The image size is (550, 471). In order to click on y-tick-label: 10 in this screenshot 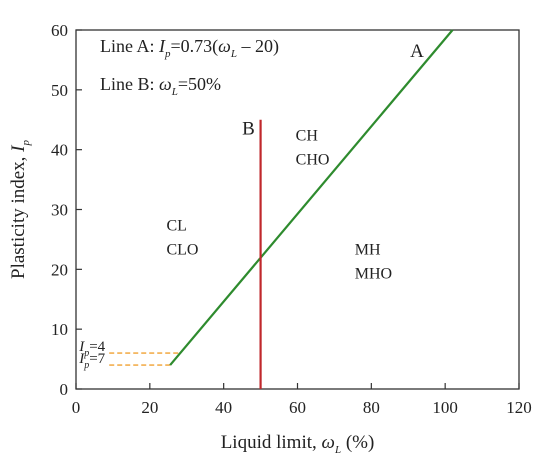, I will do `click(59, 329)`.